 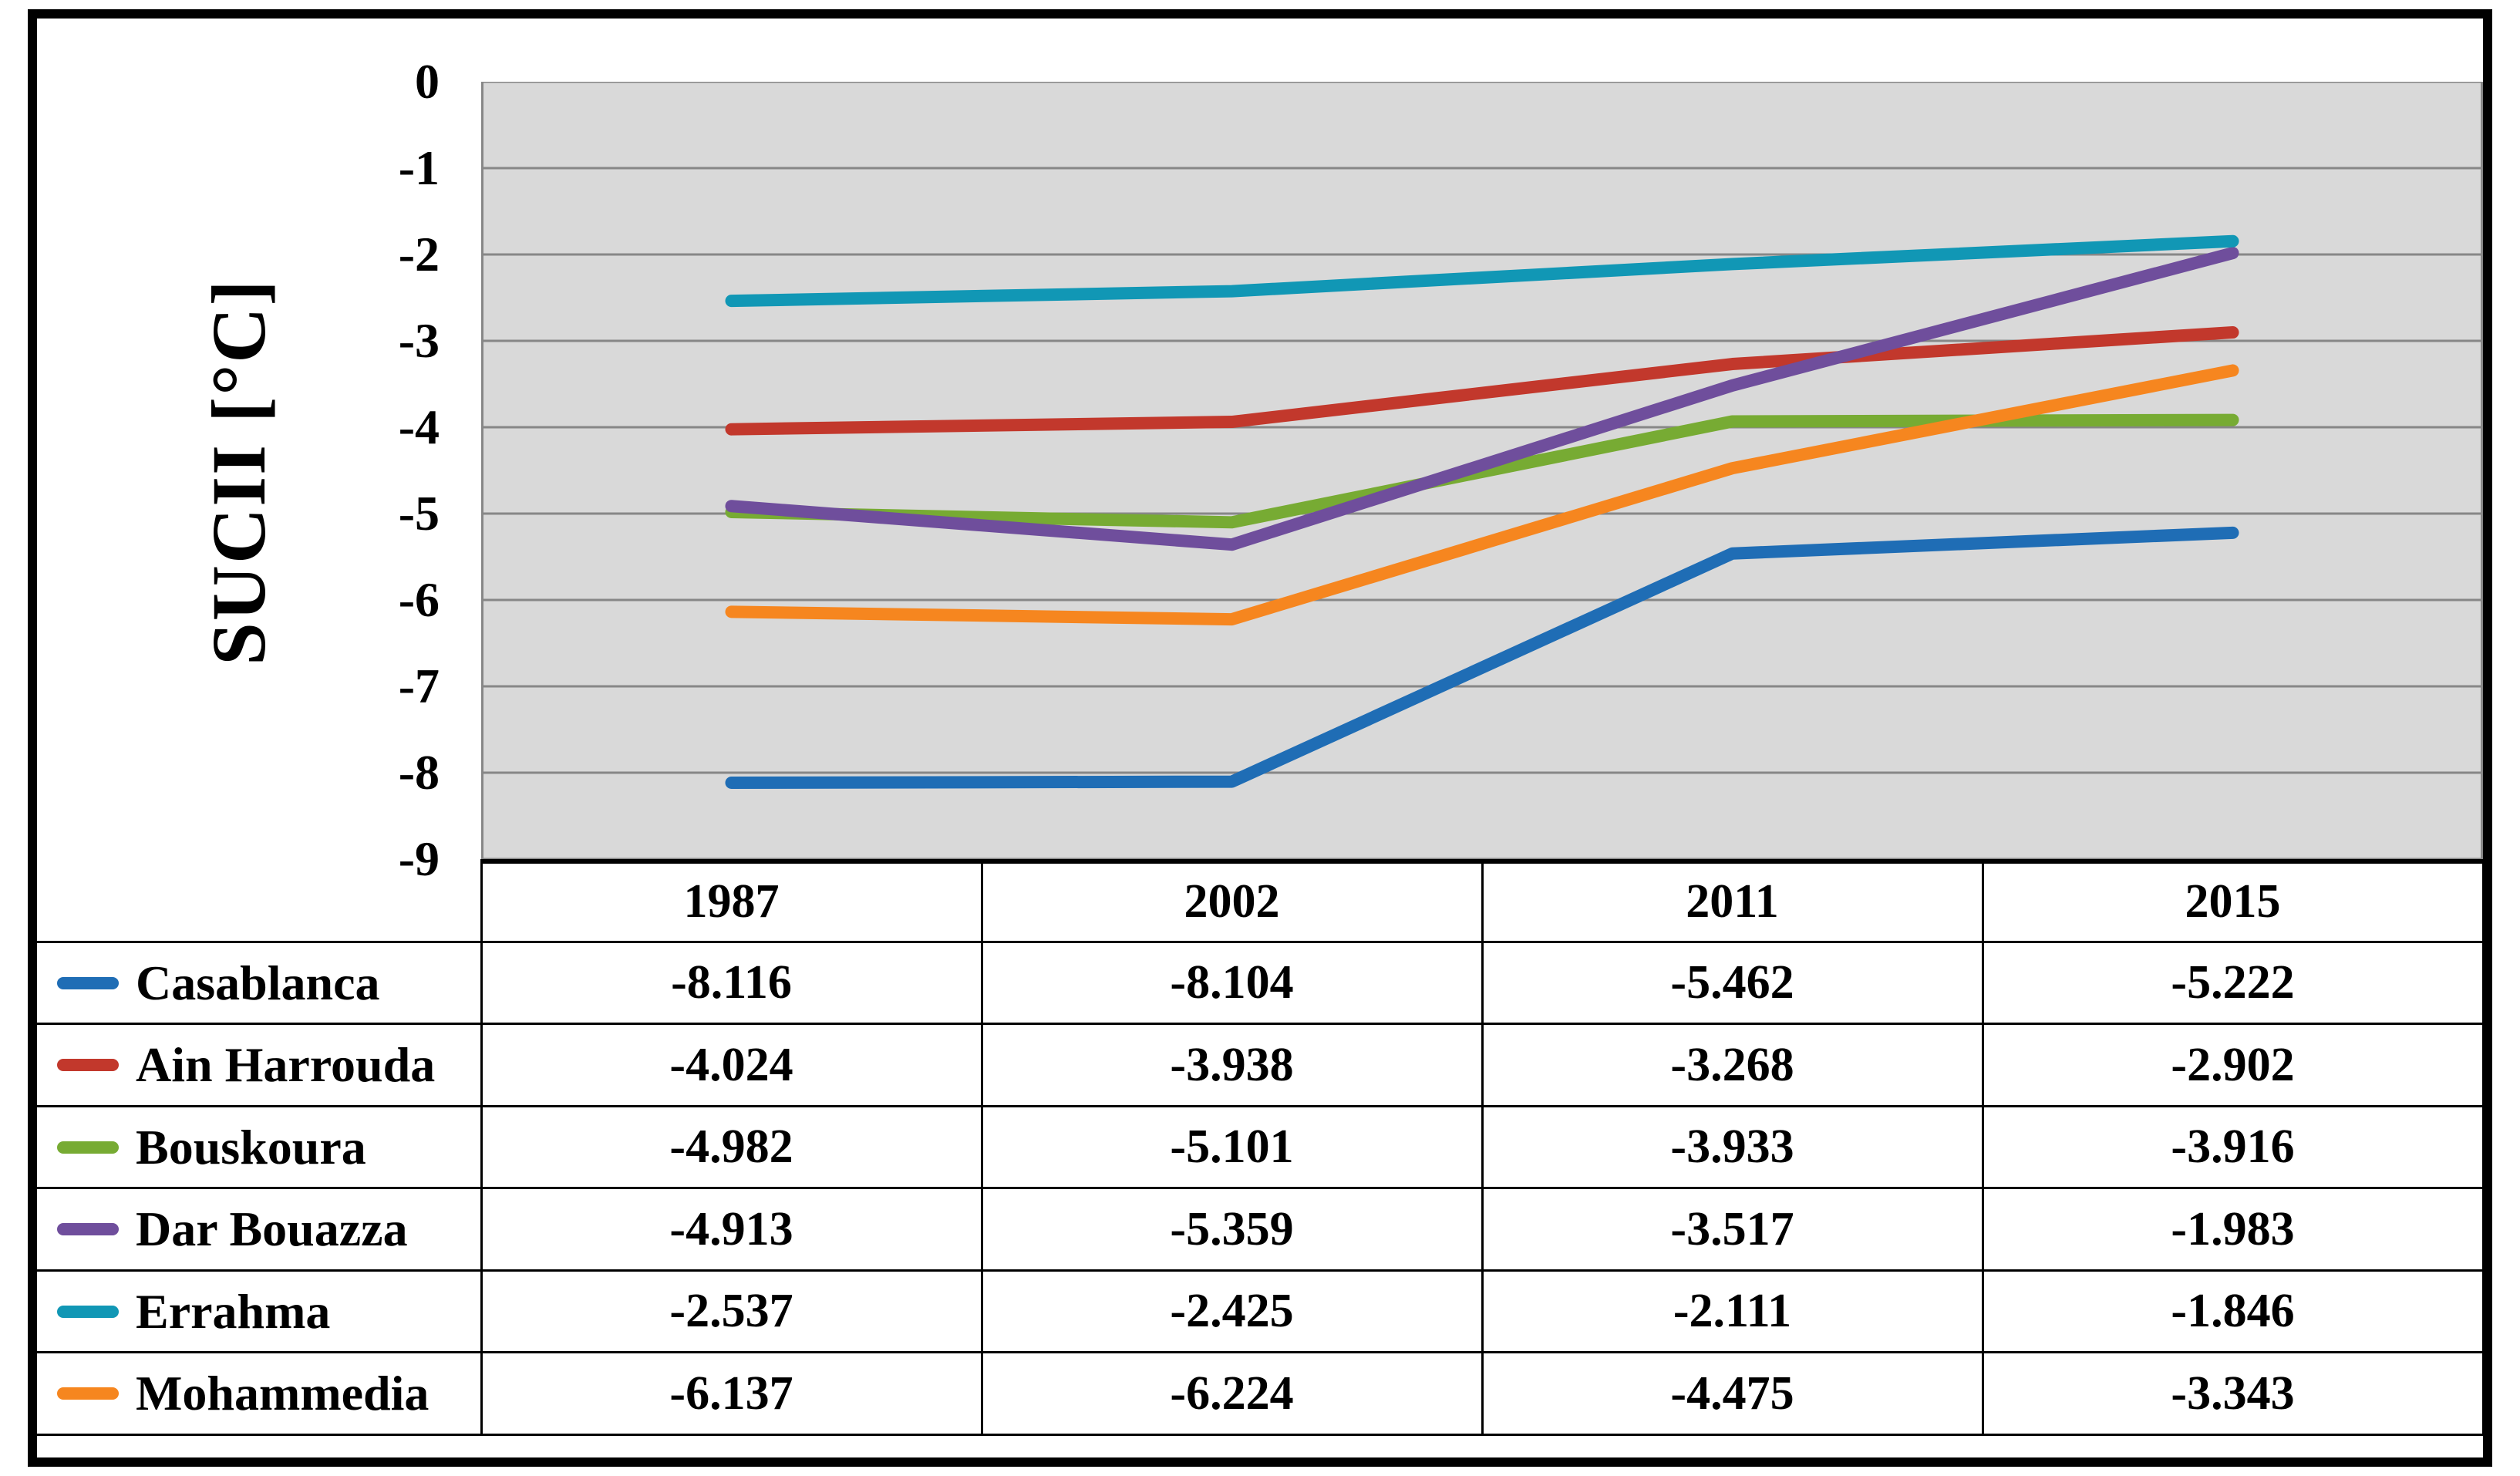 I want to click on table-row: Ain Harrouda -4.024 -3.938 -3.268 -2.902, so click(x=1261, y=1065).